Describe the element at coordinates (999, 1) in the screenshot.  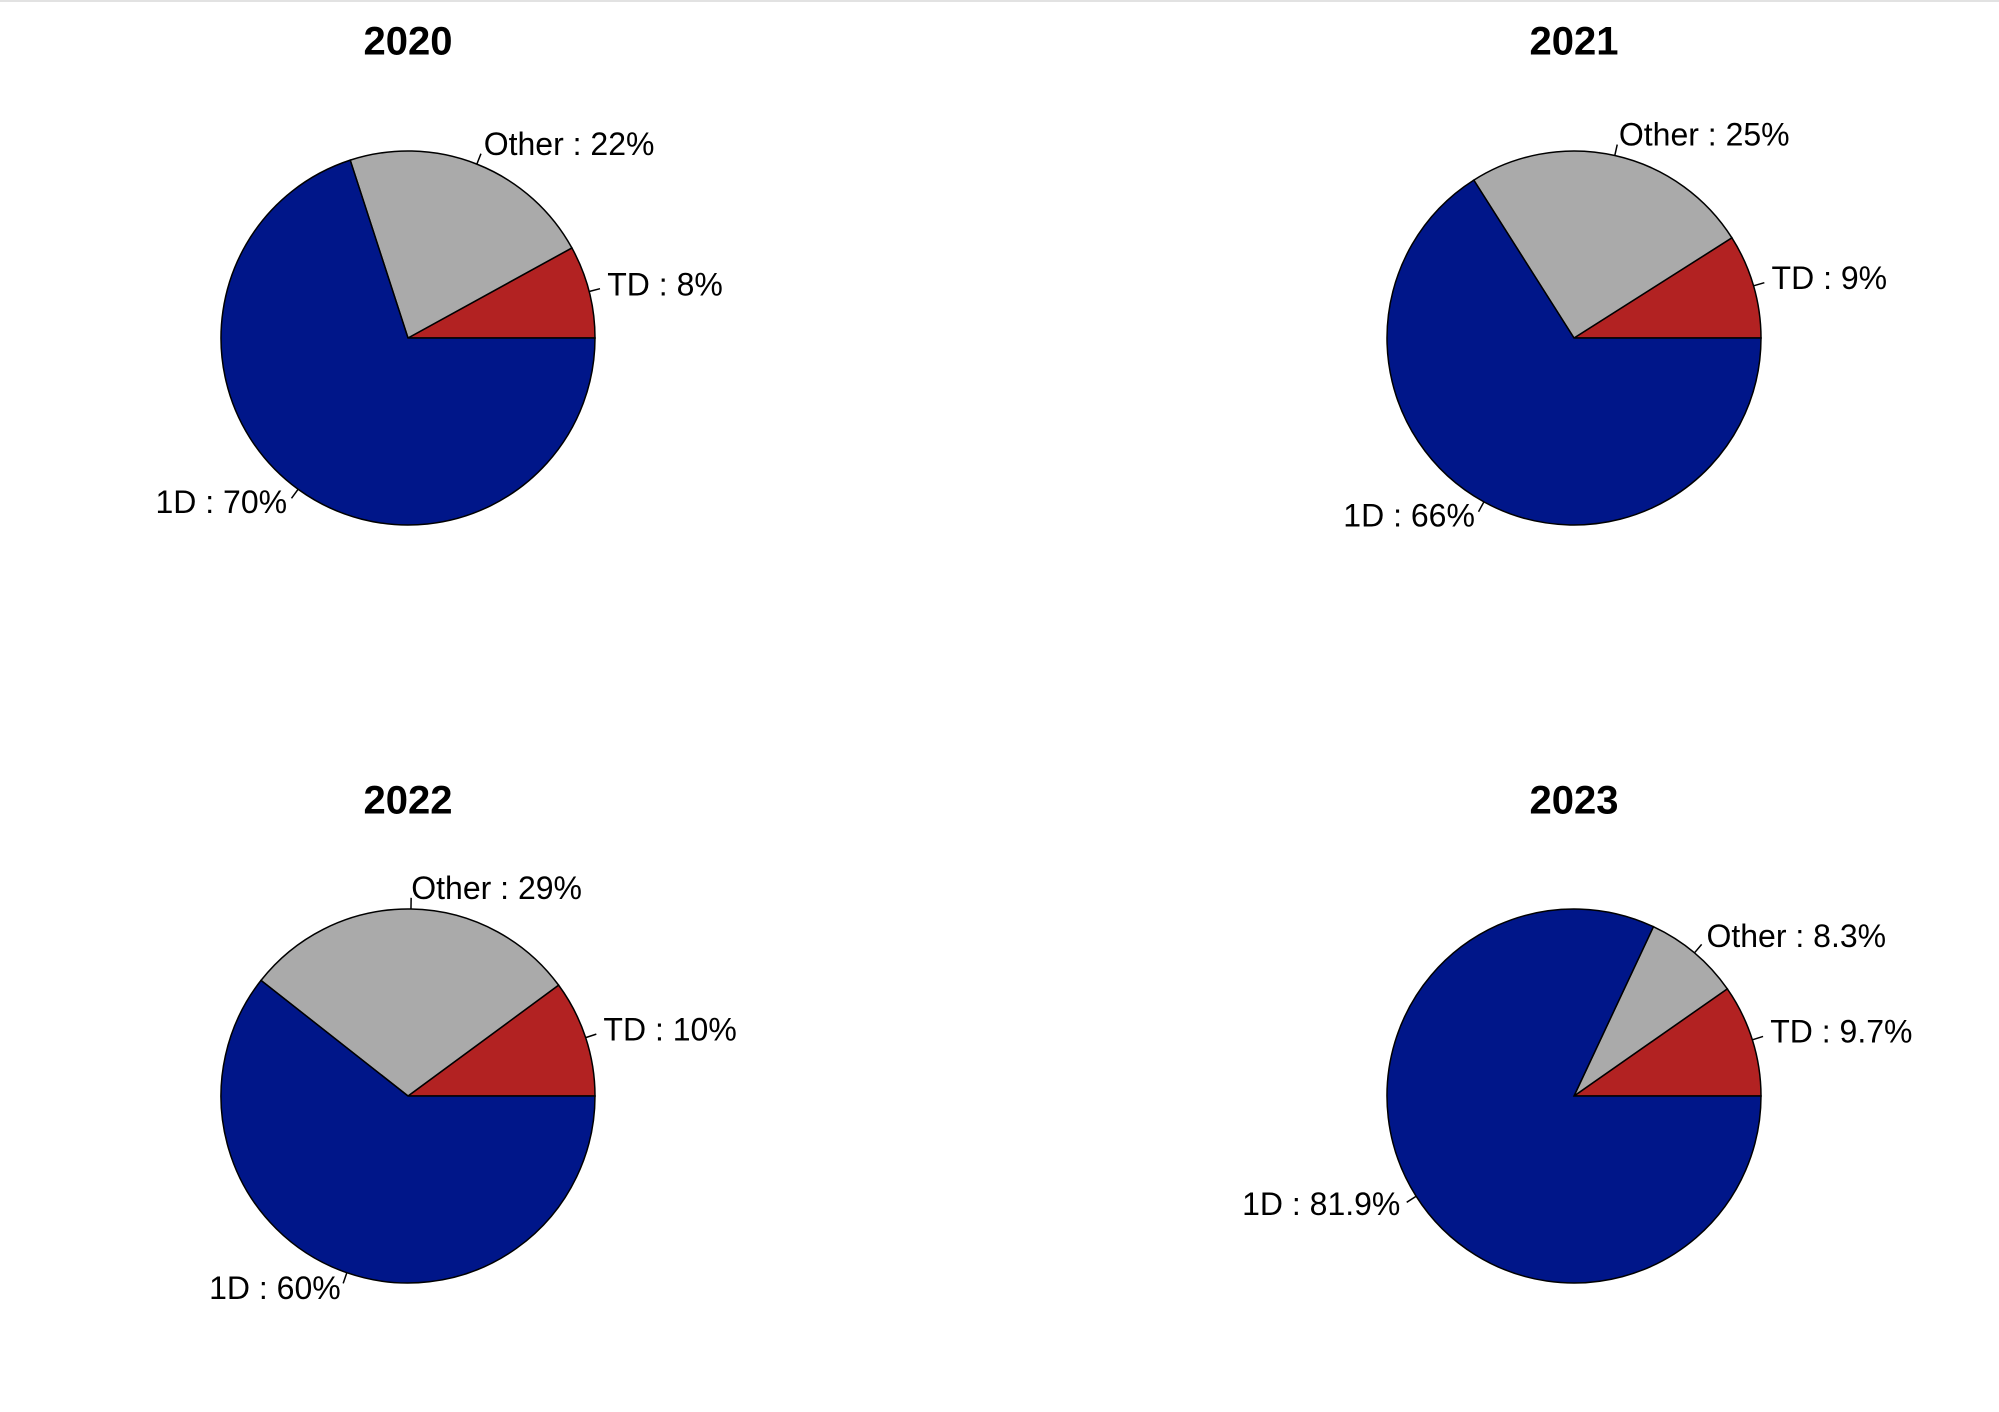
I see `top-border` at that location.